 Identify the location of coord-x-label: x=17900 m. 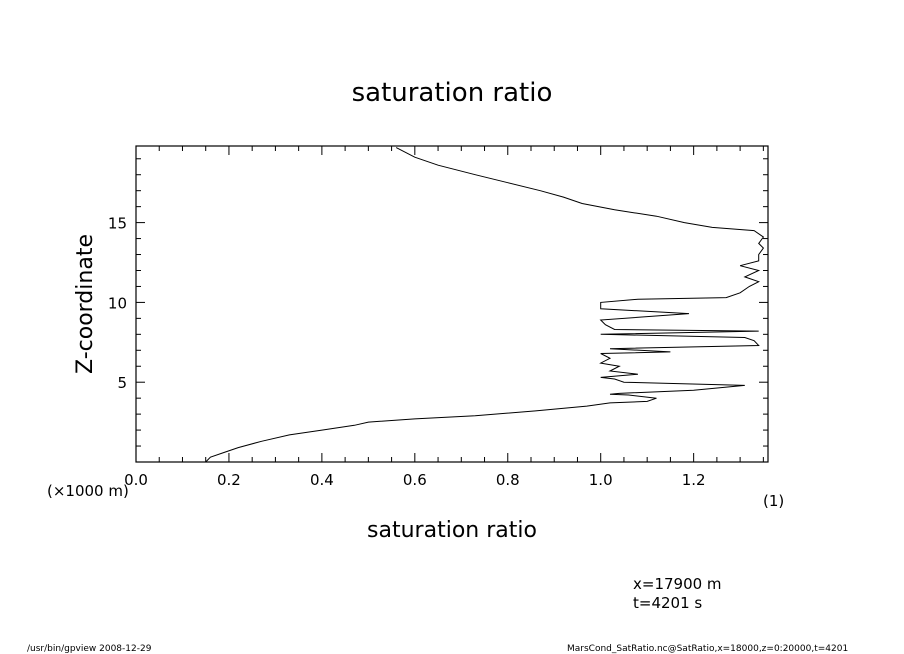
(677, 584).